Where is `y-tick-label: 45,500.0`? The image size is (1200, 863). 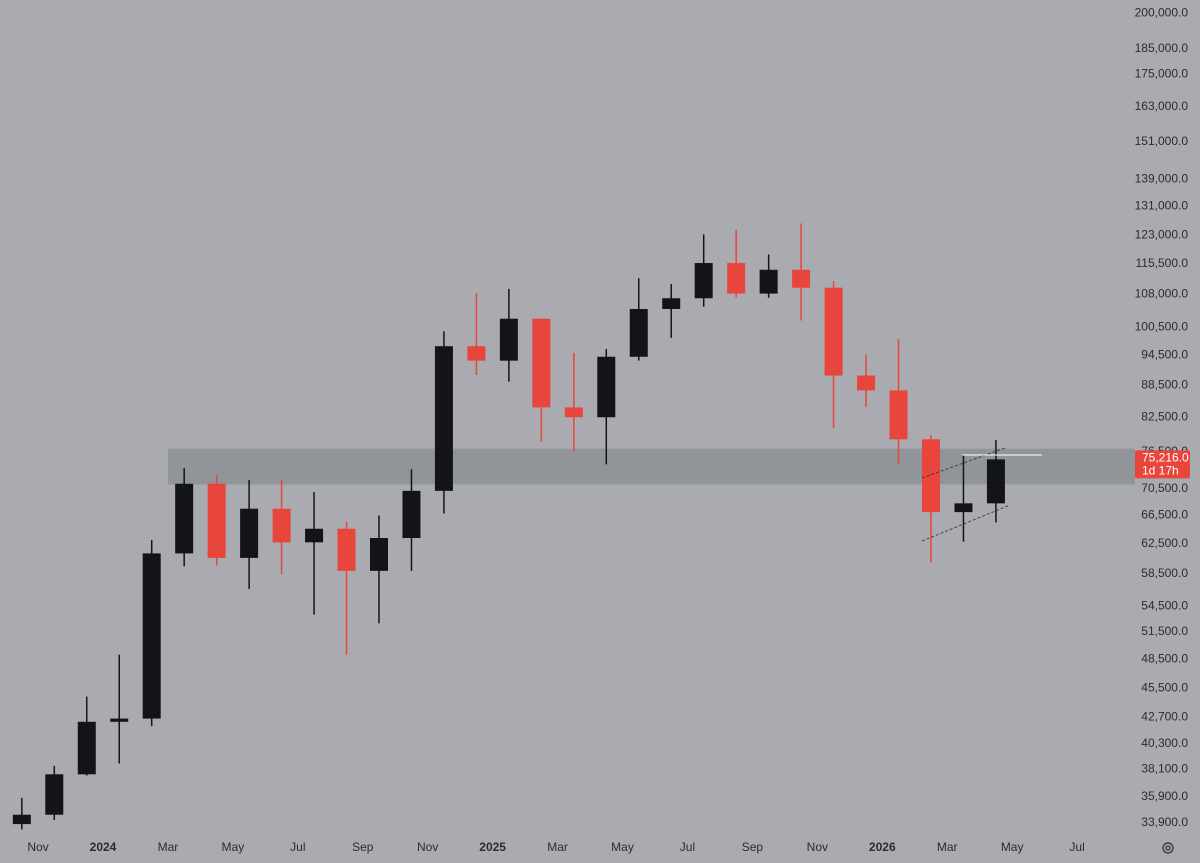
y-tick-label: 45,500.0 is located at coordinates (1164, 688).